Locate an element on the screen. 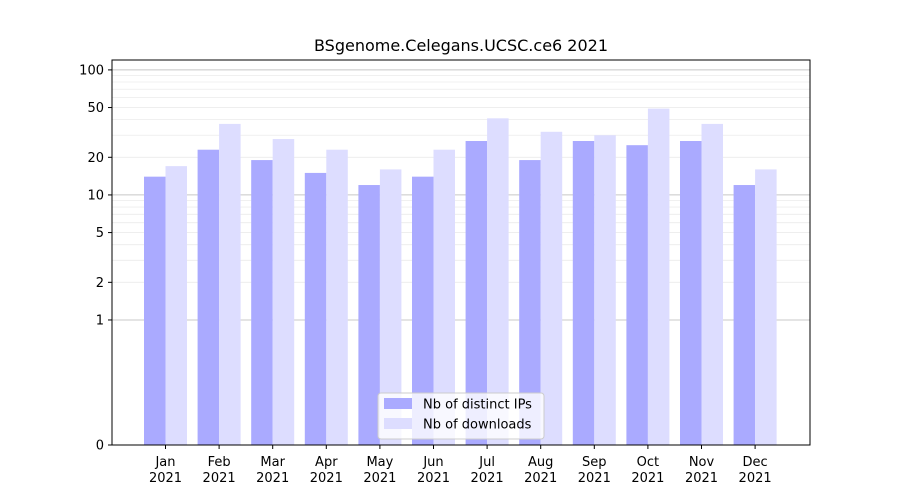 The width and height of the screenshot is (900, 500). bar-distinct-ips-aug is located at coordinates (530, 302).